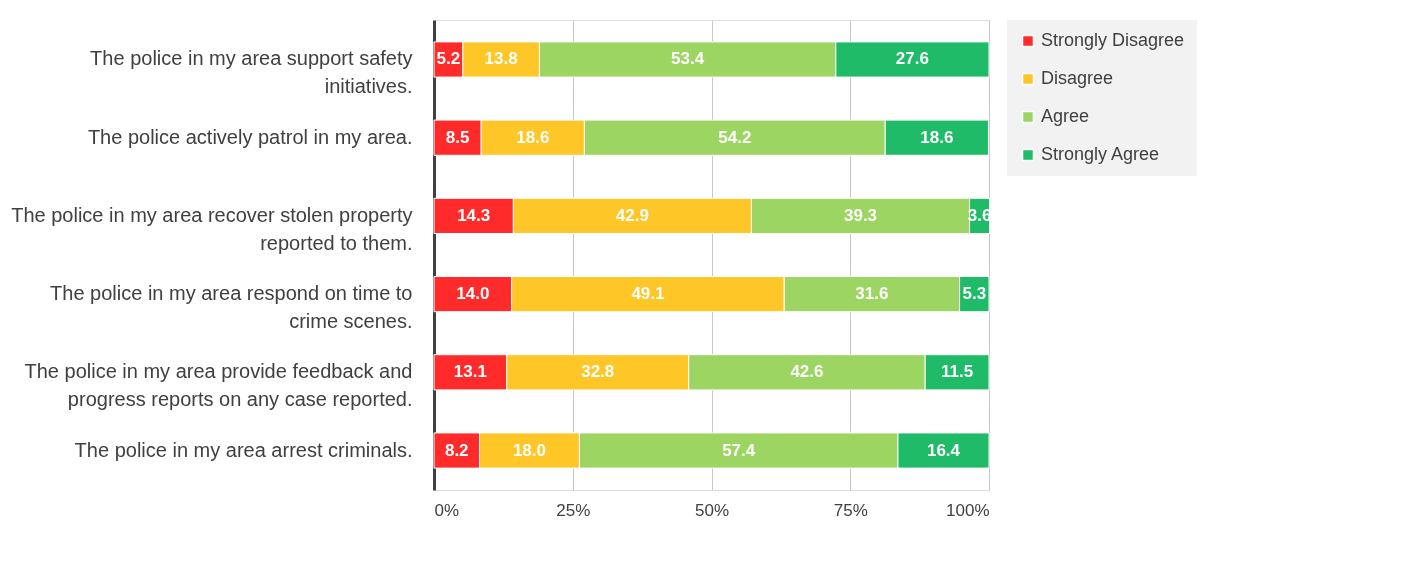  I want to click on legend-label: Agree, so click(1065, 116).